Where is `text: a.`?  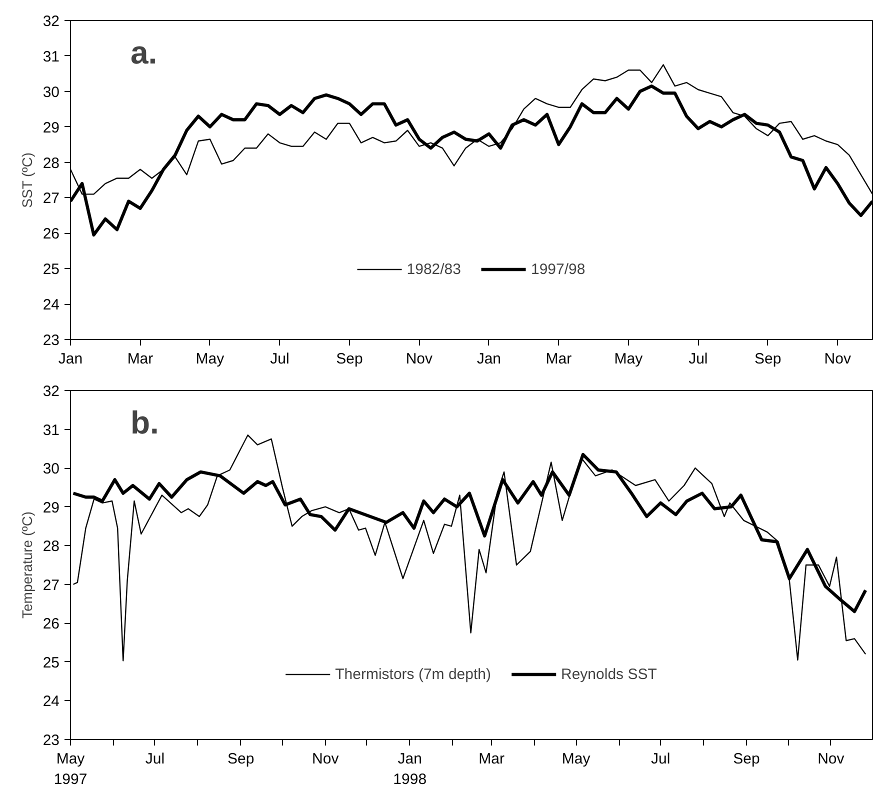
text: a. is located at coordinates (144, 52).